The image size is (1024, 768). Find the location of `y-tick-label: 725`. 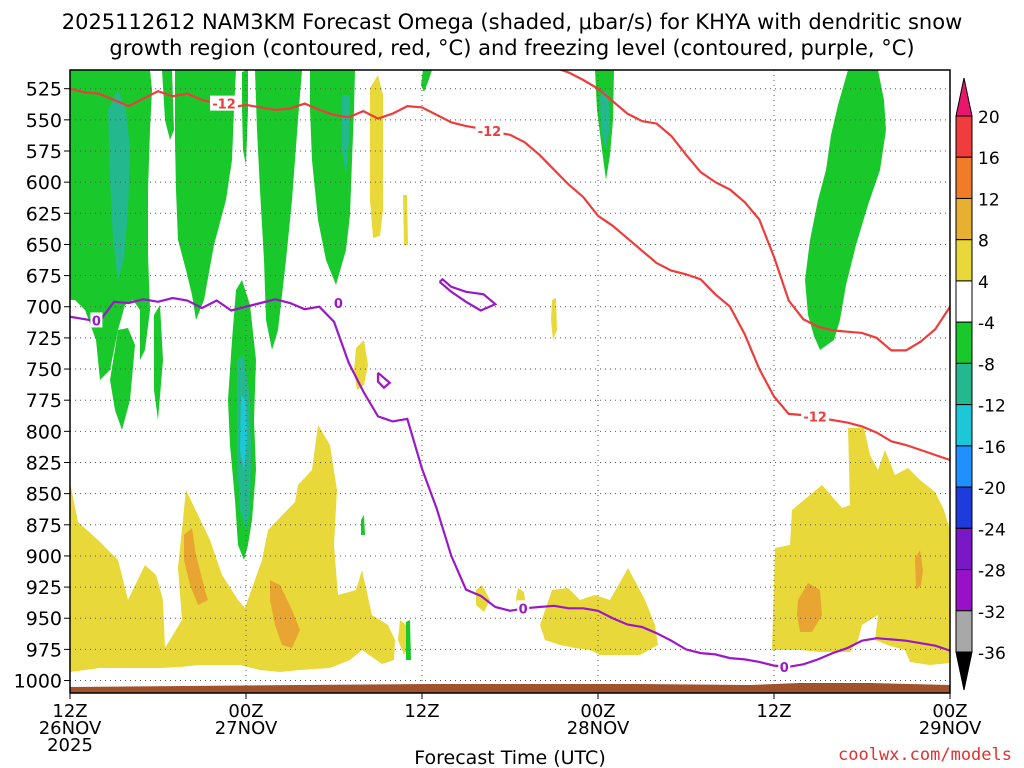

y-tick-label: 725 is located at coordinates (44, 339).